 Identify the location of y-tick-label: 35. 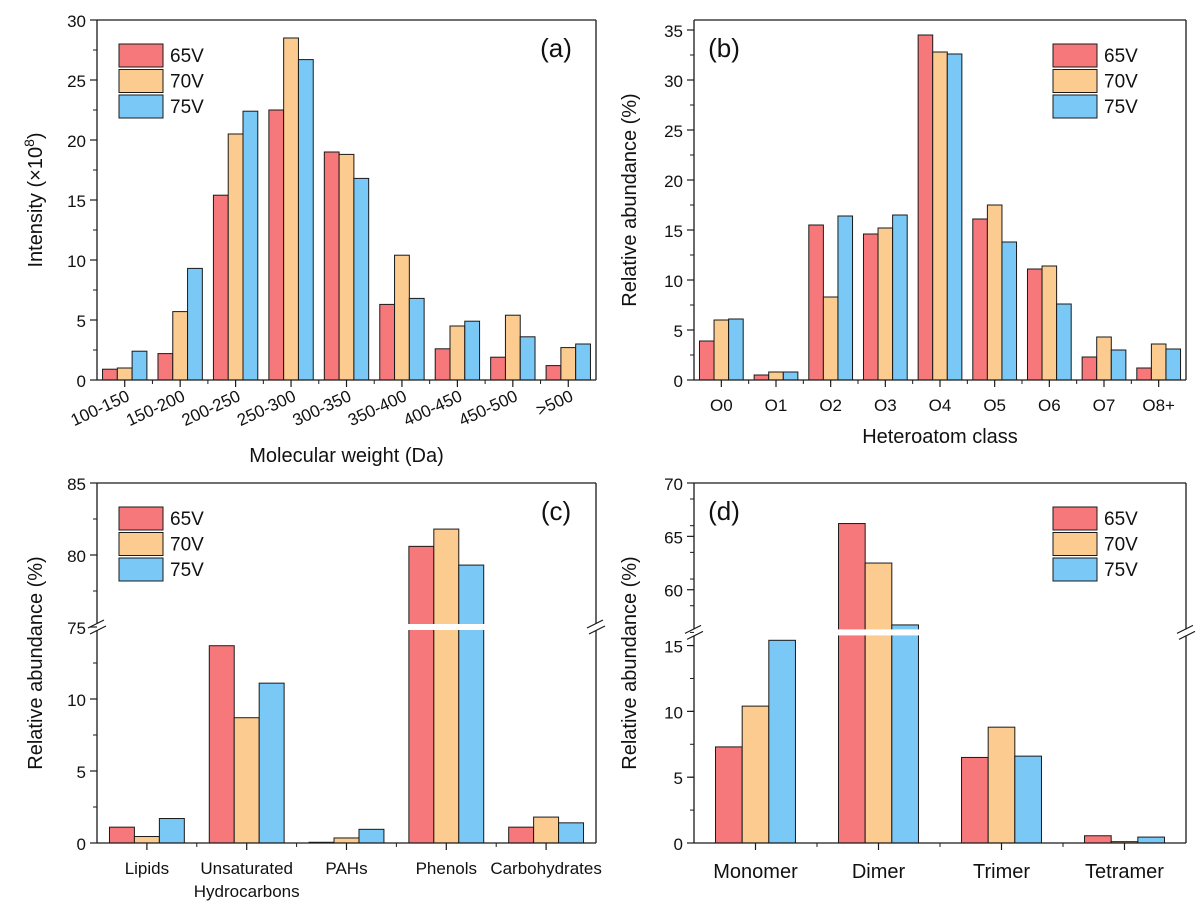
(673, 31).